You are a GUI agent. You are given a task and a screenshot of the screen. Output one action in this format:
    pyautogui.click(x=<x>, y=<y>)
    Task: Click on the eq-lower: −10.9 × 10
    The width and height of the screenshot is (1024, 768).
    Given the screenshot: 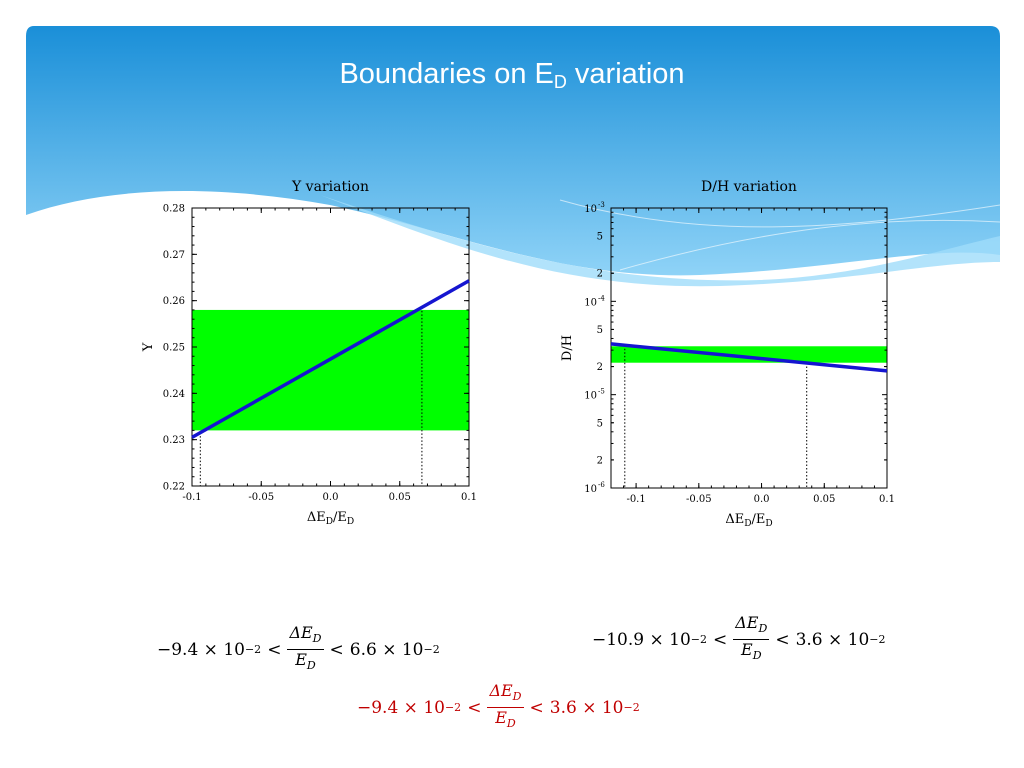 What is the action you would take?
    pyautogui.click(x=641, y=639)
    